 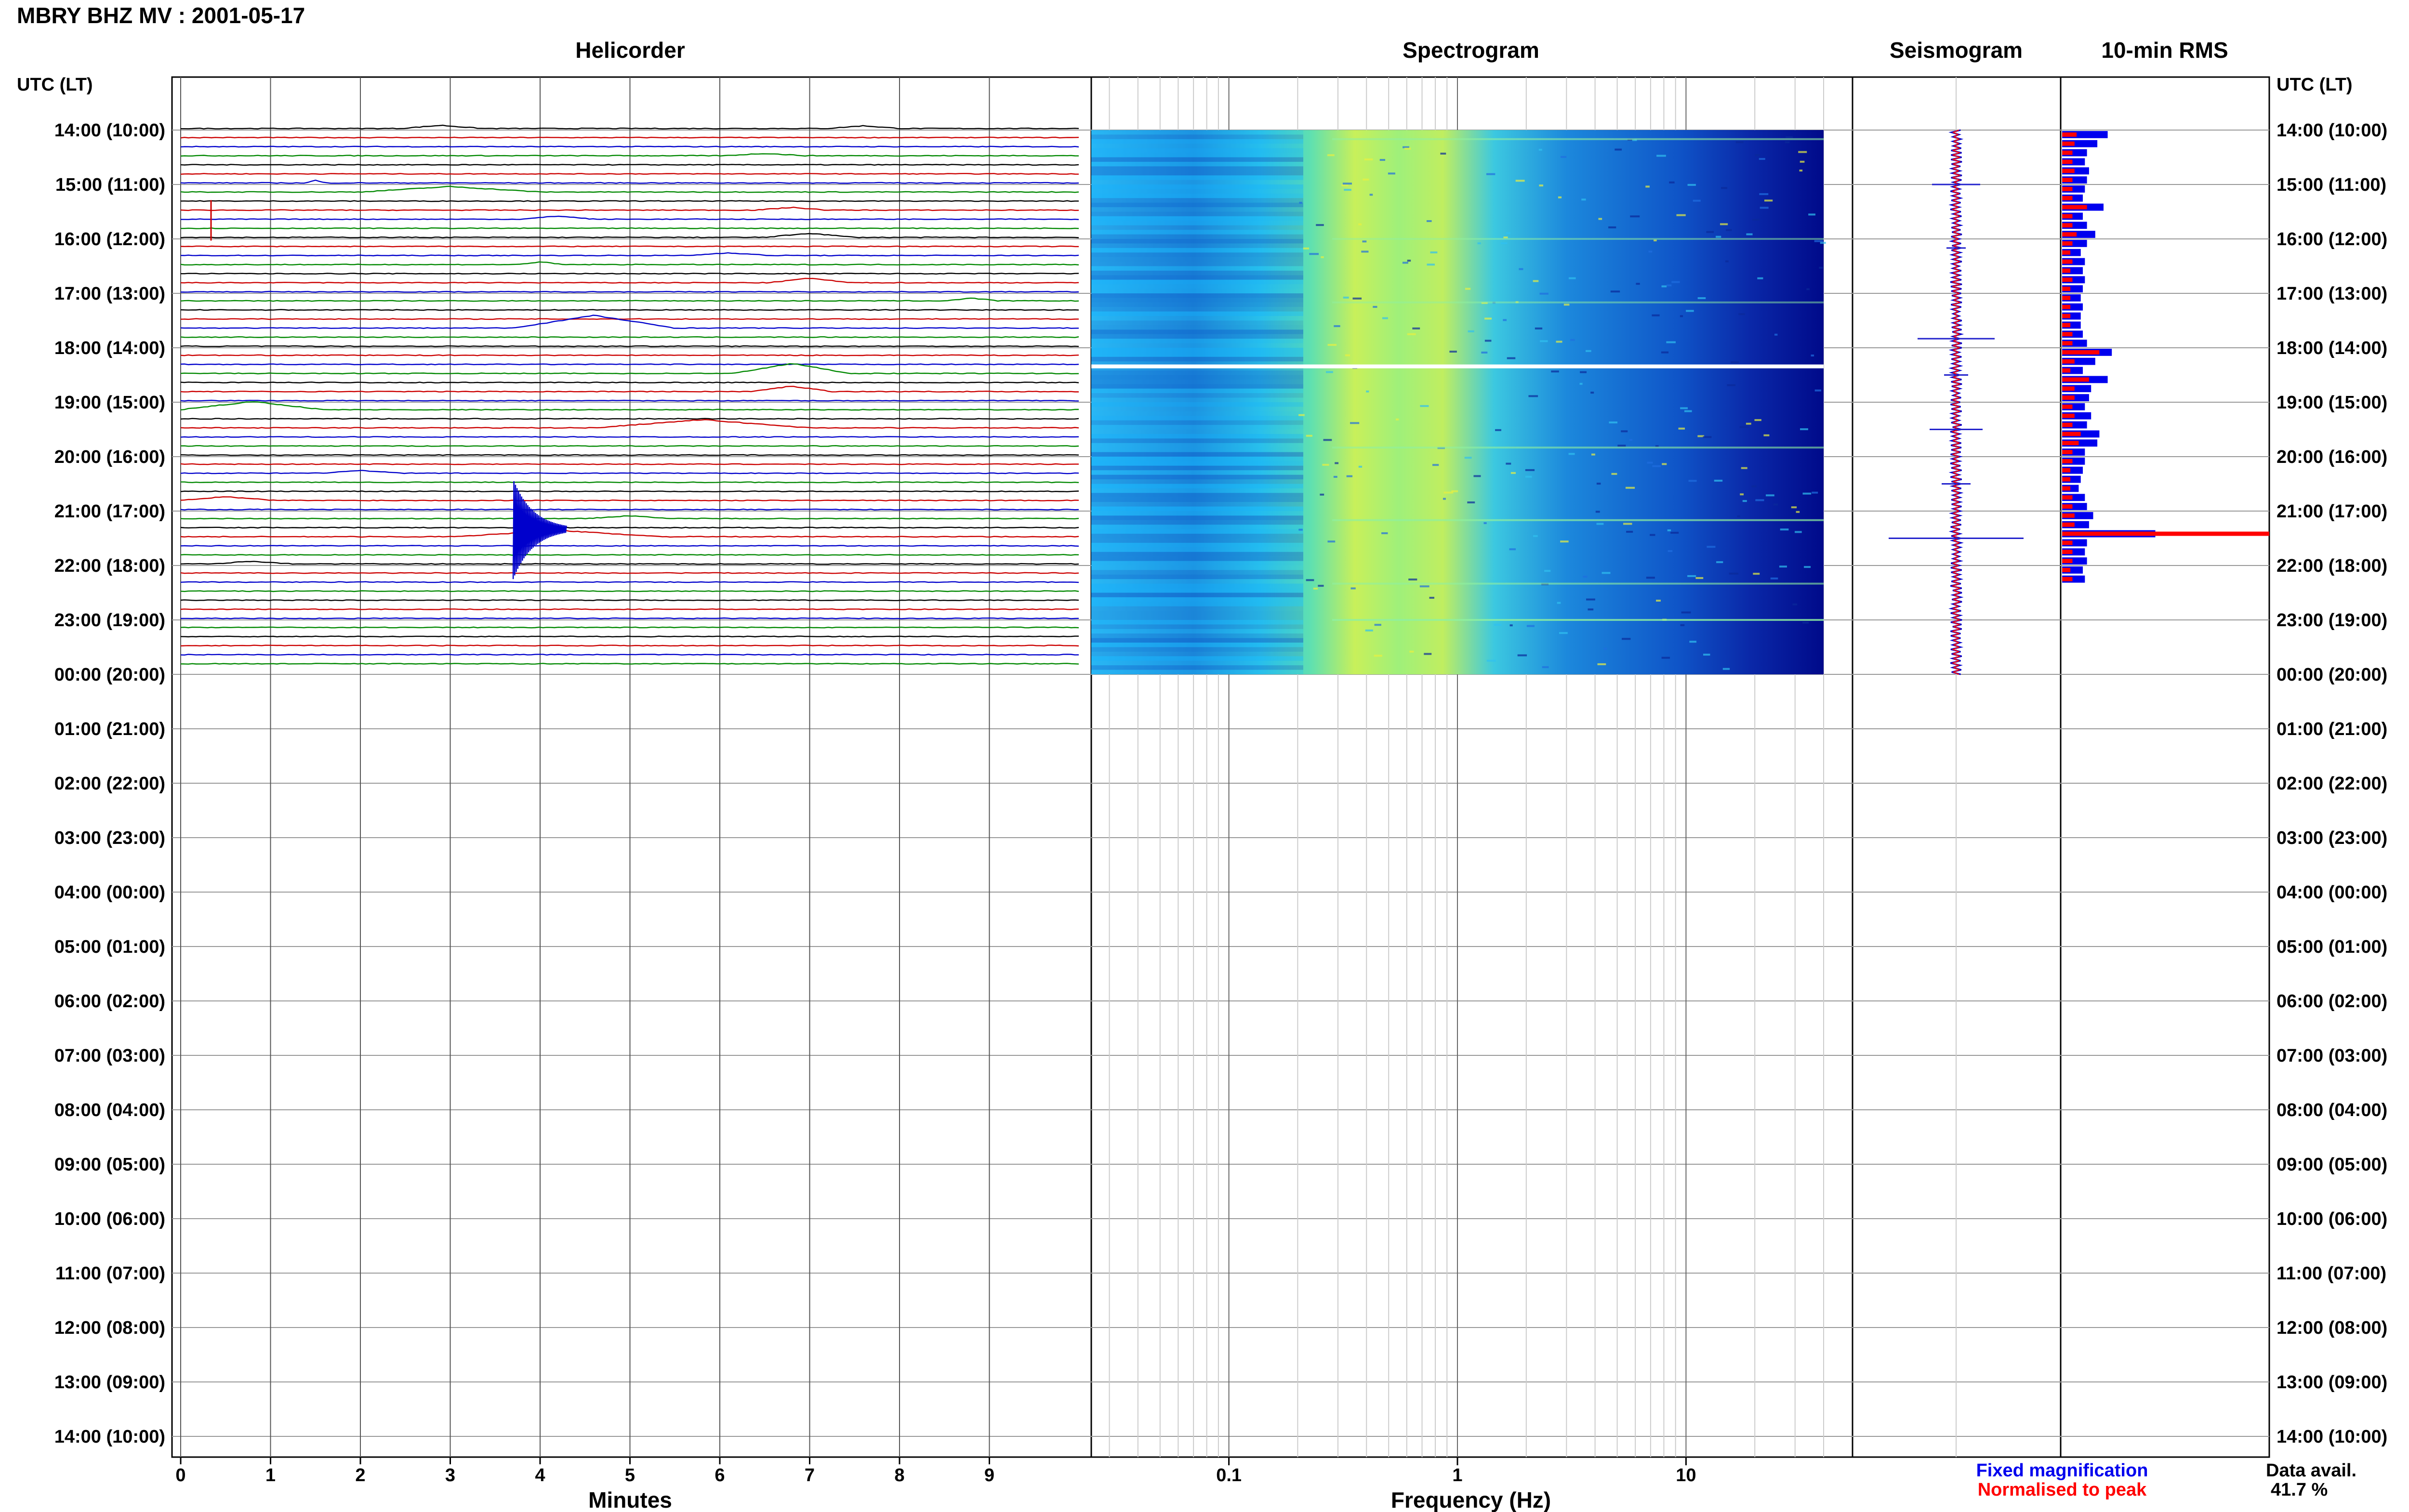 What do you see at coordinates (899, 1475) in the screenshot?
I see `helicorder-x-tick-label: 8` at bounding box center [899, 1475].